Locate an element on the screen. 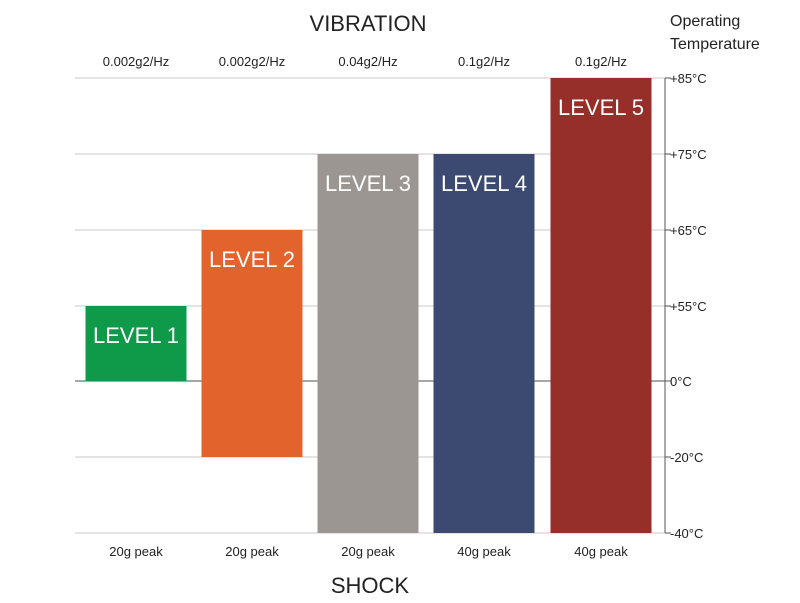  bar-label-level-4: LEVEL 4 is located at coordinates (484, 183).